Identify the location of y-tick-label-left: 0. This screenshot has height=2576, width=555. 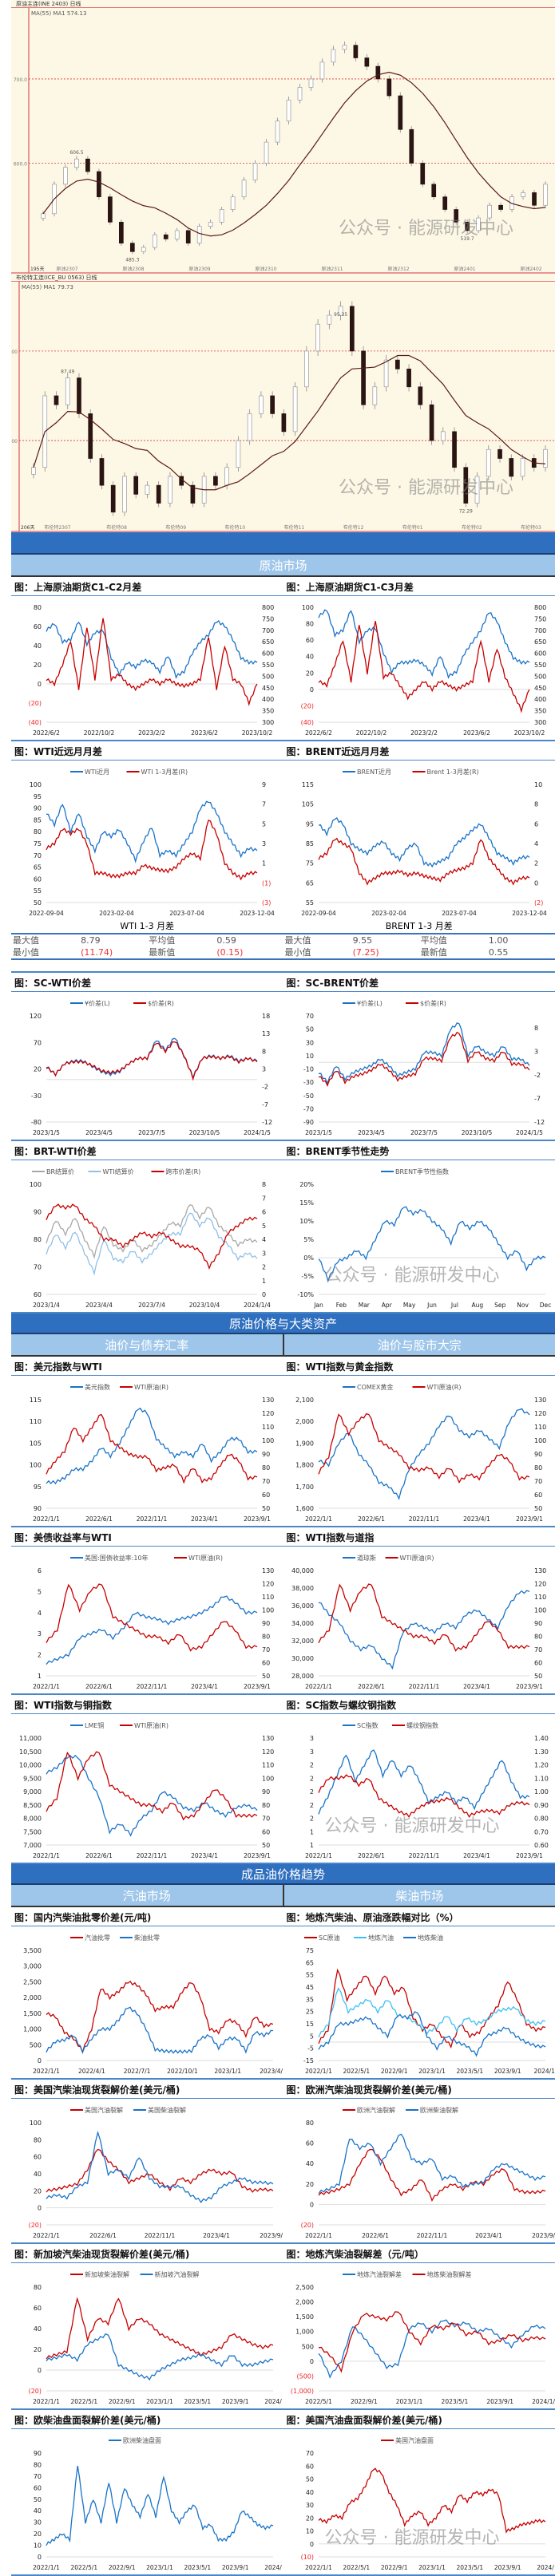
(311, 2361).